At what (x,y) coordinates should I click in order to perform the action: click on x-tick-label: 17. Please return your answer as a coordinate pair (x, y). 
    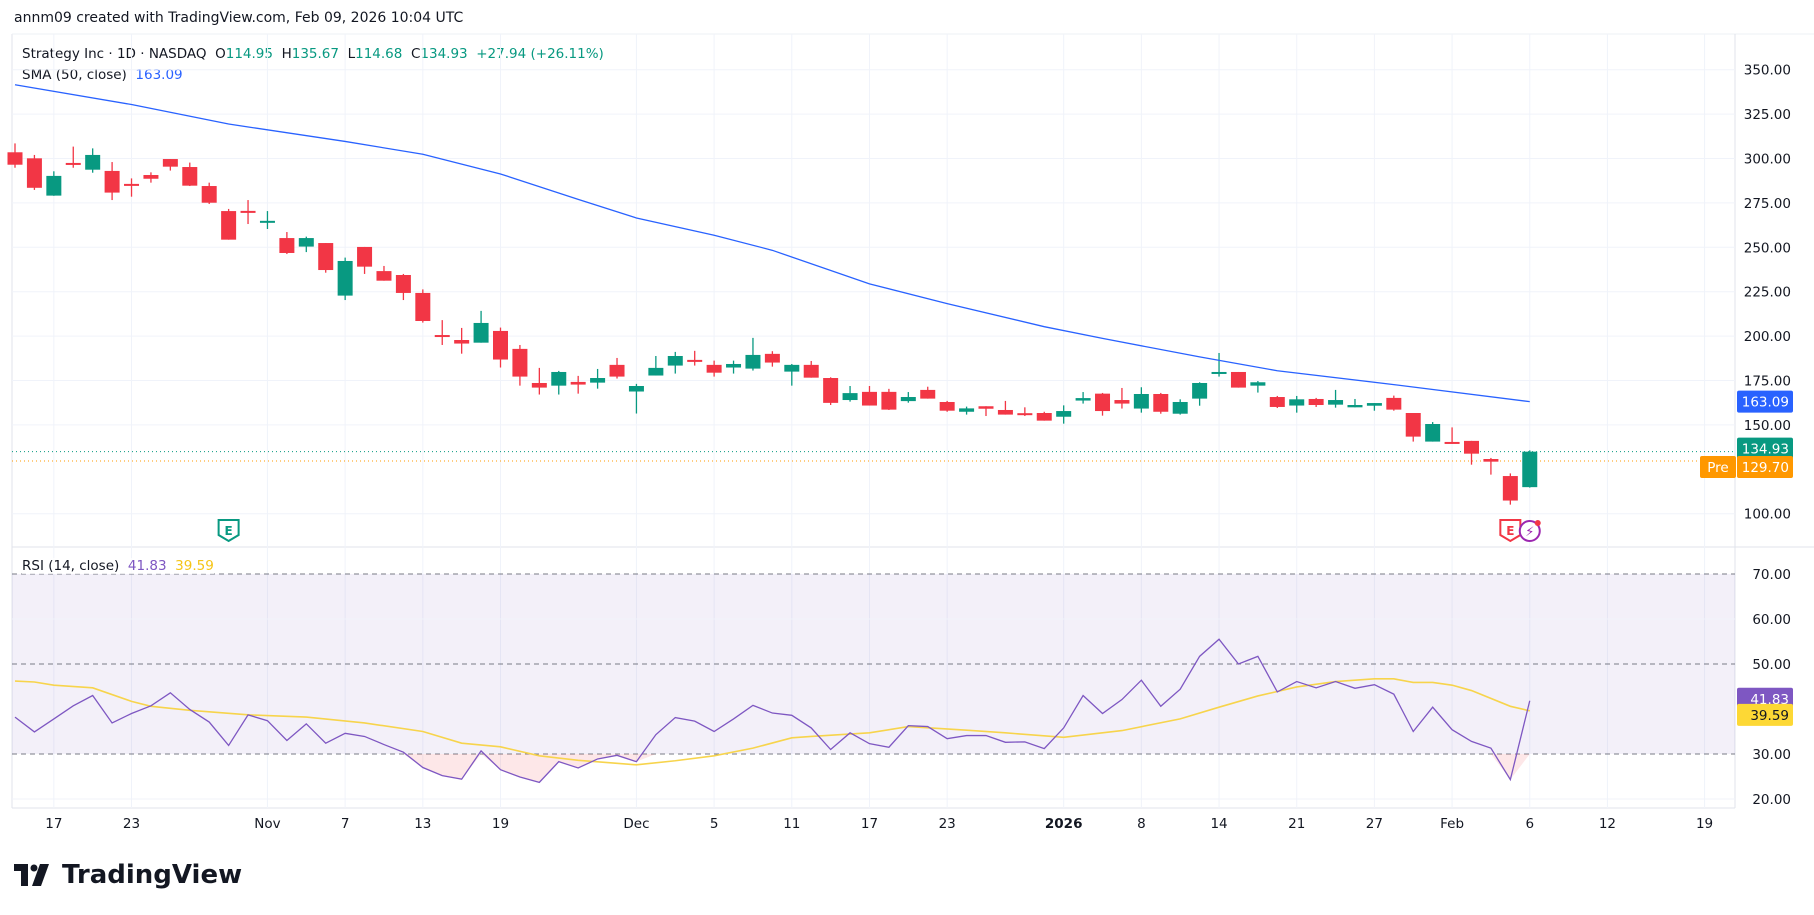
    Looking at the image, I should click on (869, 824).